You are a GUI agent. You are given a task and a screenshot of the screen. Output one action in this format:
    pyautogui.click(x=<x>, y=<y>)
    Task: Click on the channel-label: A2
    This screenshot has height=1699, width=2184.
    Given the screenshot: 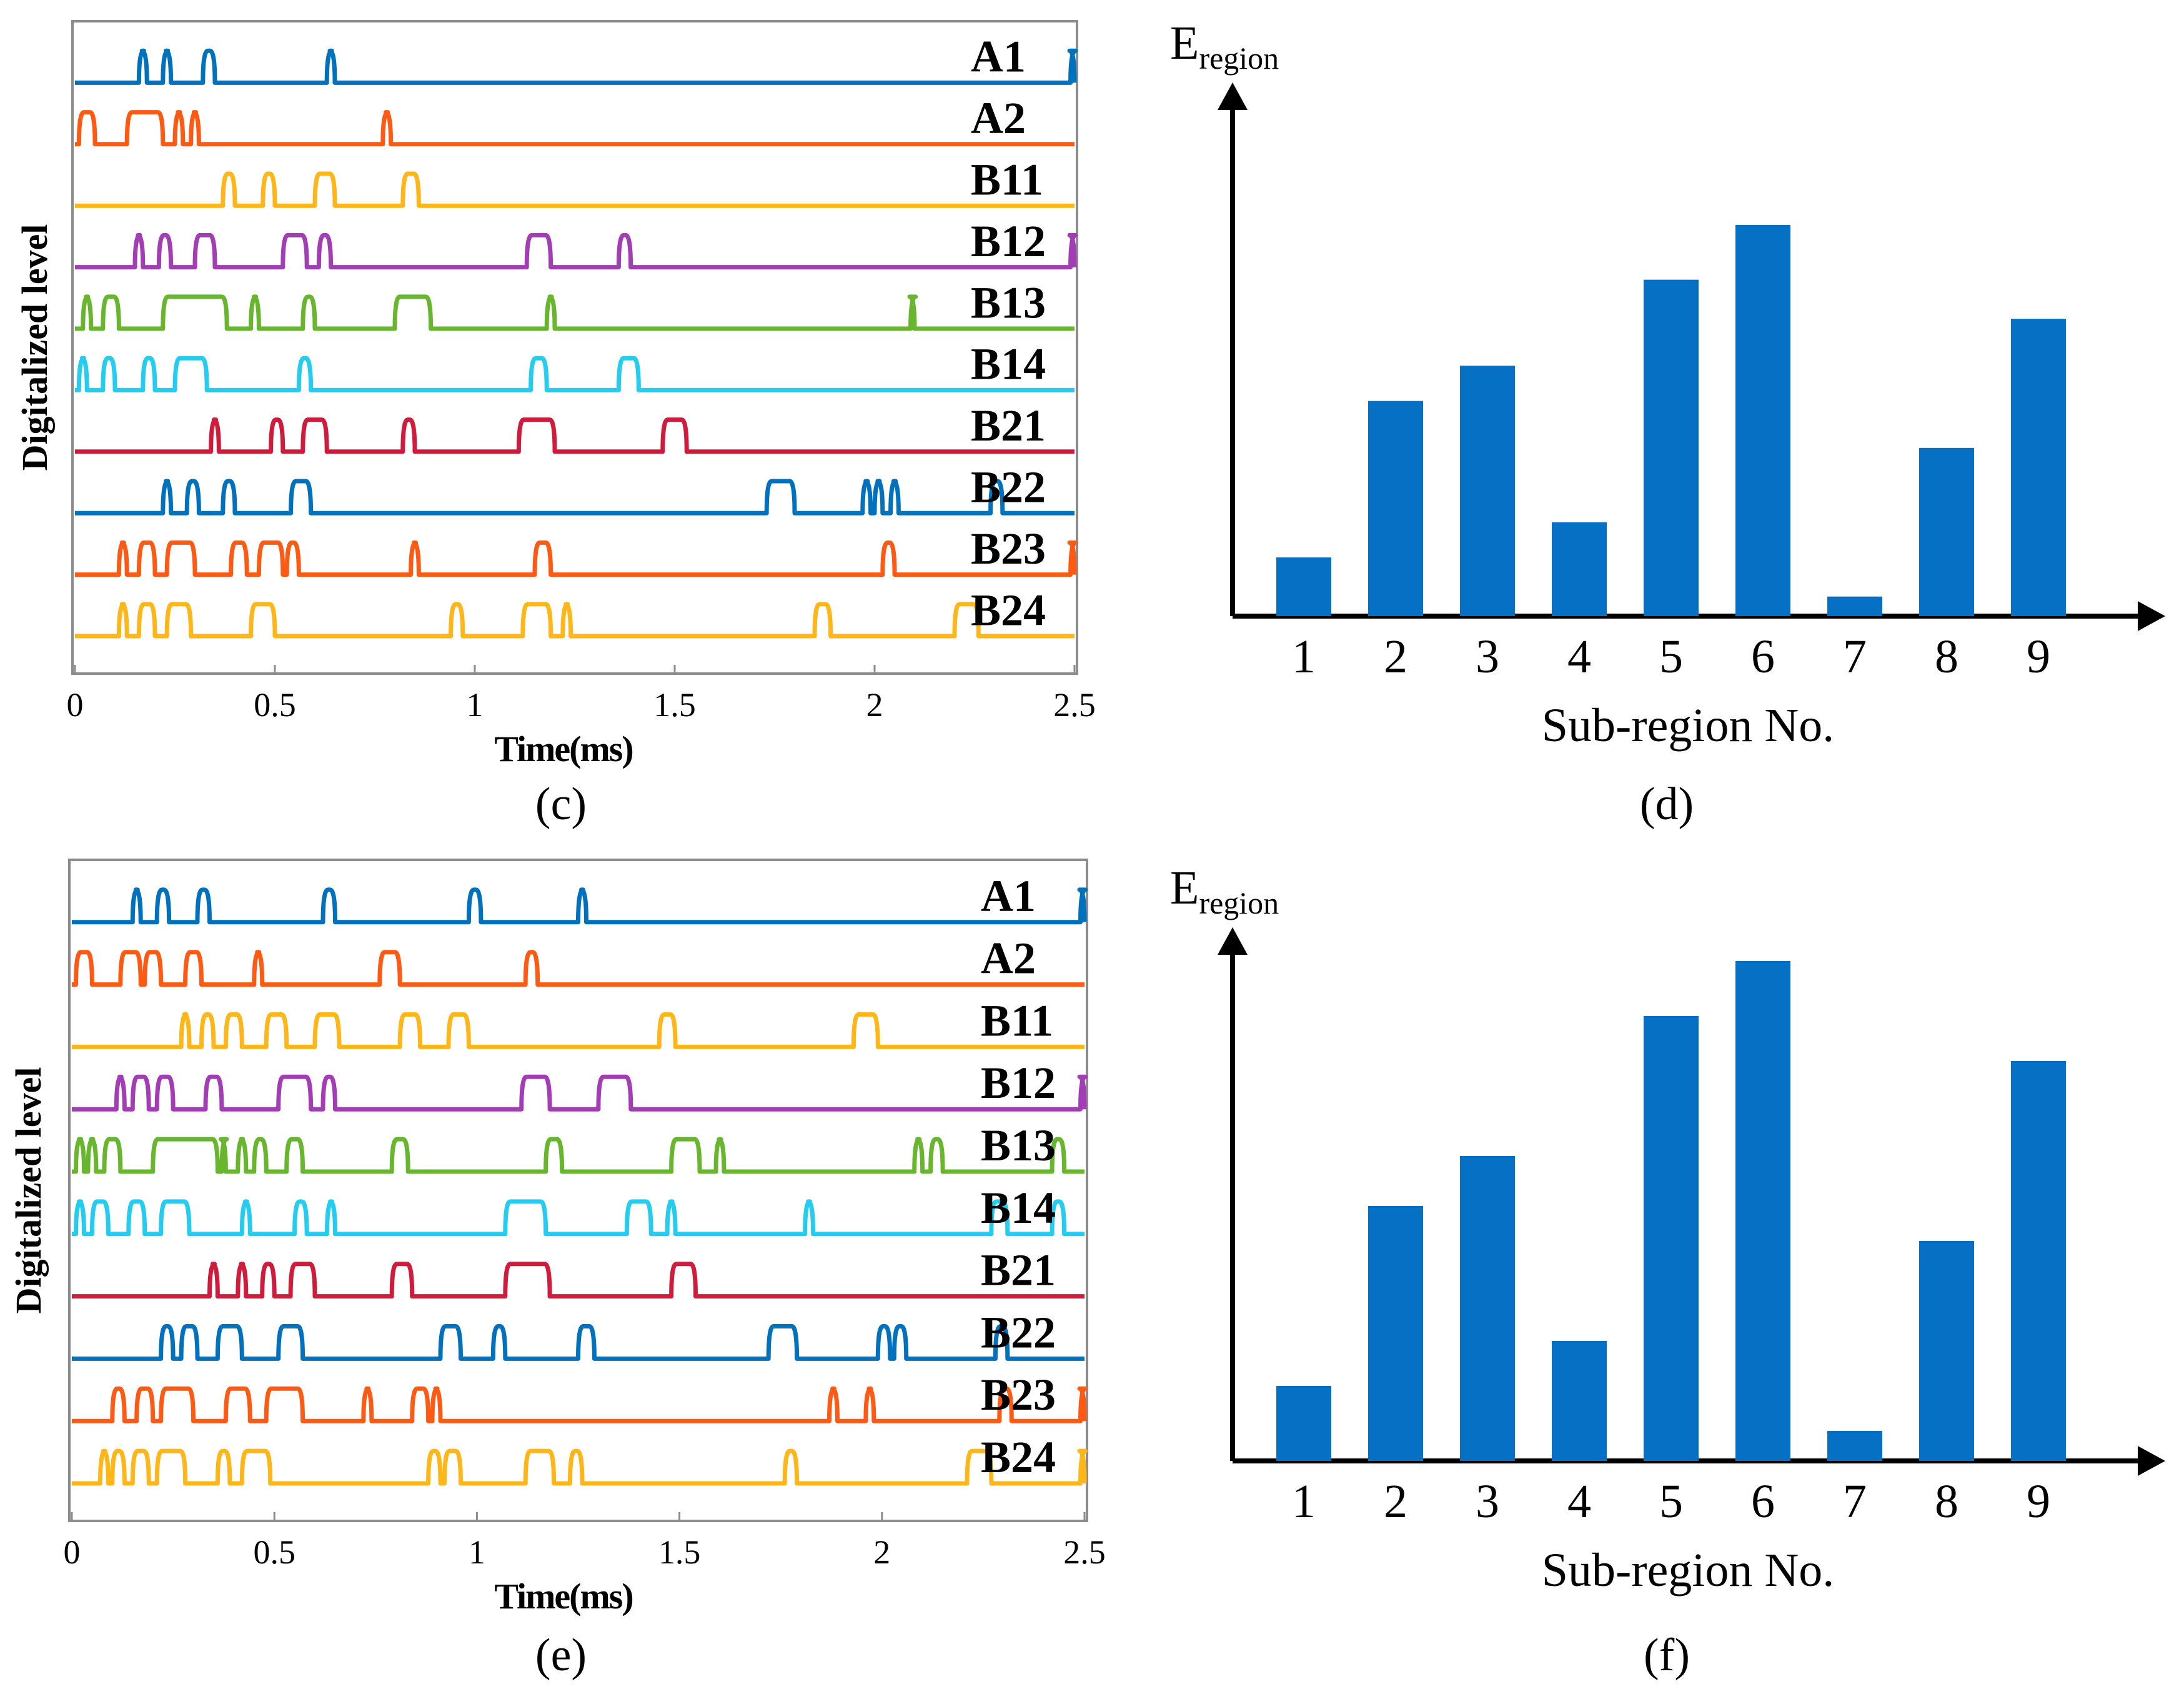 What is the action you would take?
    pyautogui.click(x=1008, y=959)
    